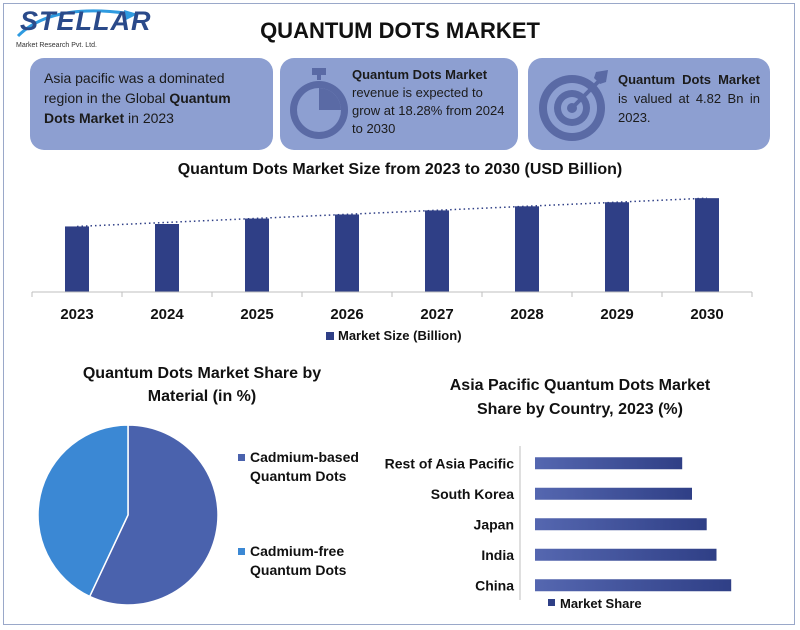 The width and height of the screenshot is (800, 630). Describe the element at coordinates (153, 515) in the screenshot. I see `pie-slice-cadmium-based` at that location.